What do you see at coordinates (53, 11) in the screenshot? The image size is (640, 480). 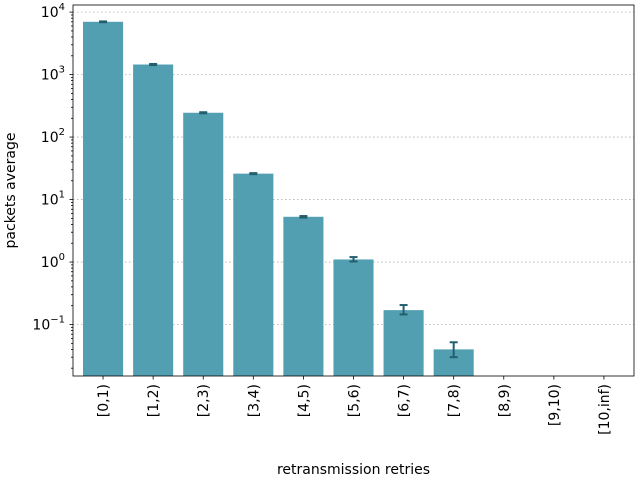 I see `y-tick-label: 10⁴` at bounding box center [53, 11].